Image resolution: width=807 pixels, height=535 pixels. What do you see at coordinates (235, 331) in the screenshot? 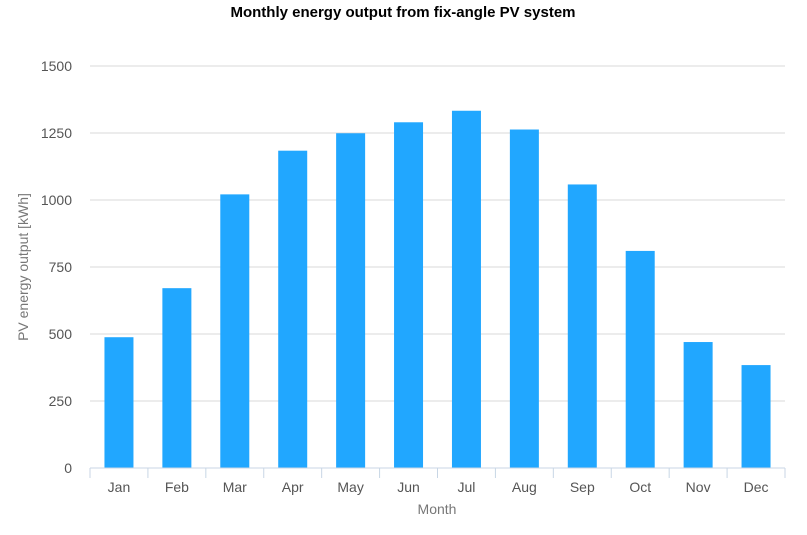
I see `bar-mar` at bounding box center [235, 331].